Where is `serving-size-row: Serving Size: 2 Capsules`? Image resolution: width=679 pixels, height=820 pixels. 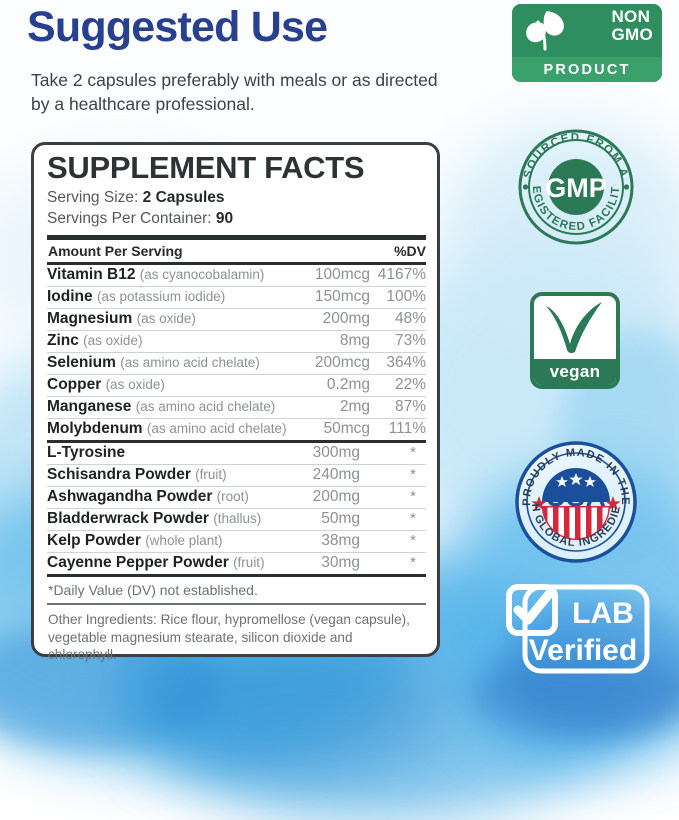 serving-size-row: Serving Size: 2 Capsules is located at coordinates (236, 198).